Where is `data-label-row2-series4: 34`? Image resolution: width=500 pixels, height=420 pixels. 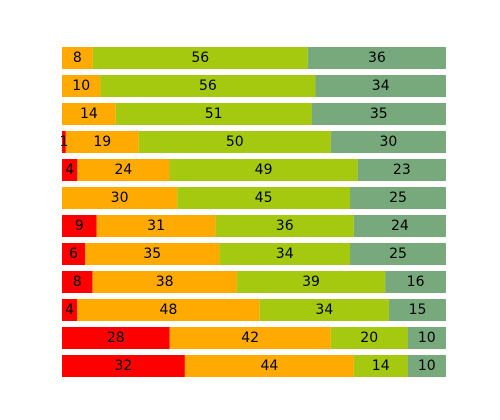 data-label-row2-series4: 34 is located at coordinates (381, 86).